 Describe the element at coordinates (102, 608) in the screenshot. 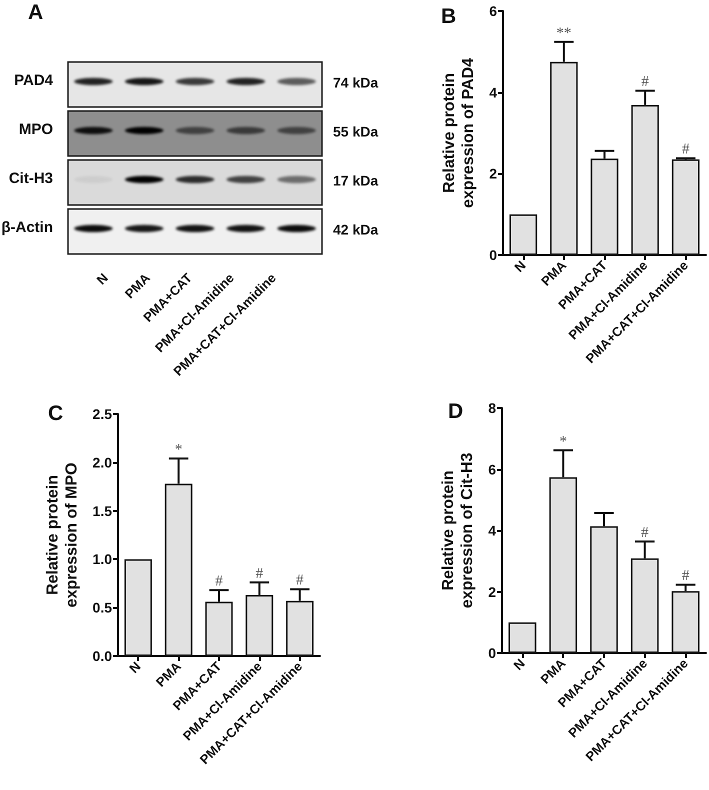

I see `y-tick-label: 0.5` at that location.